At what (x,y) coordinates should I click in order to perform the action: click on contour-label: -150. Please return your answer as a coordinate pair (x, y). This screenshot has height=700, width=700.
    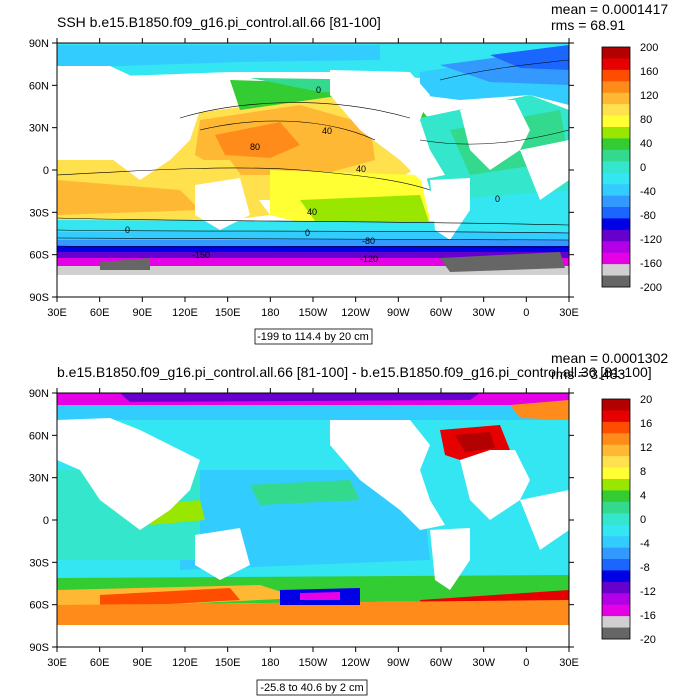
    Looking at the image, I should click on (201, 255).